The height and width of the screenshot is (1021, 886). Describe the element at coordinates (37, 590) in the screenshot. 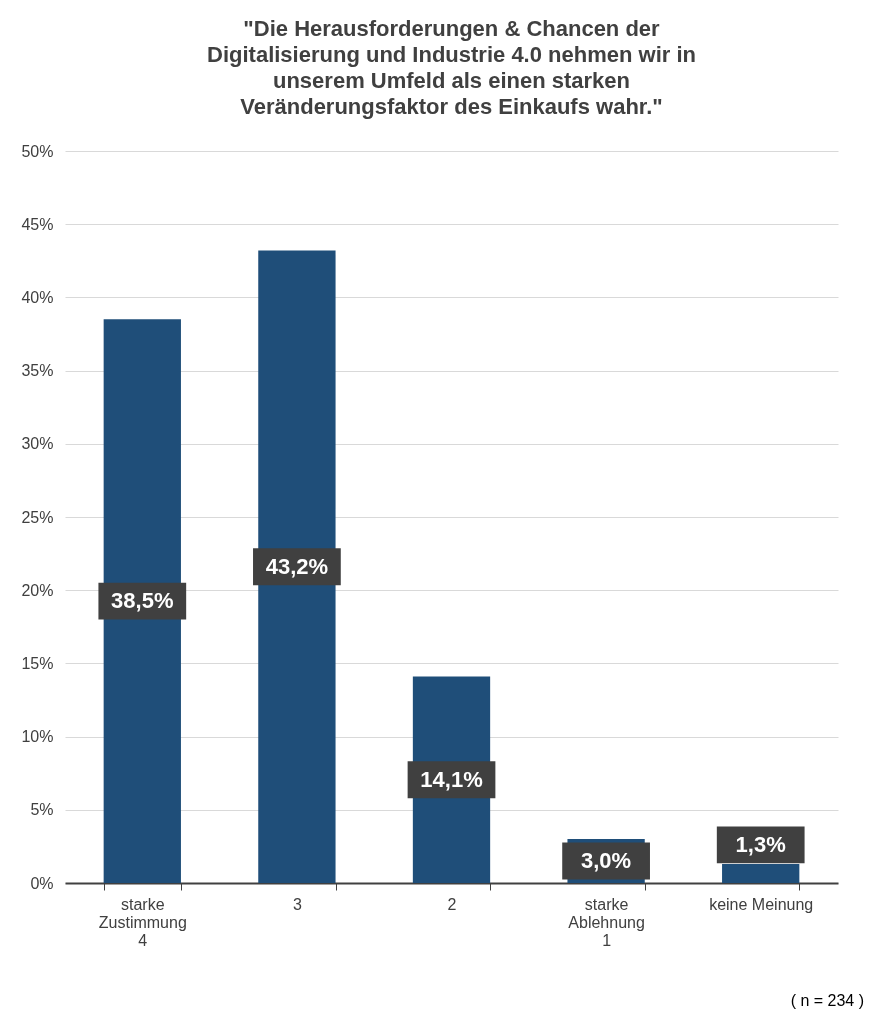

I see `y-tick-label: 20%` at that location.